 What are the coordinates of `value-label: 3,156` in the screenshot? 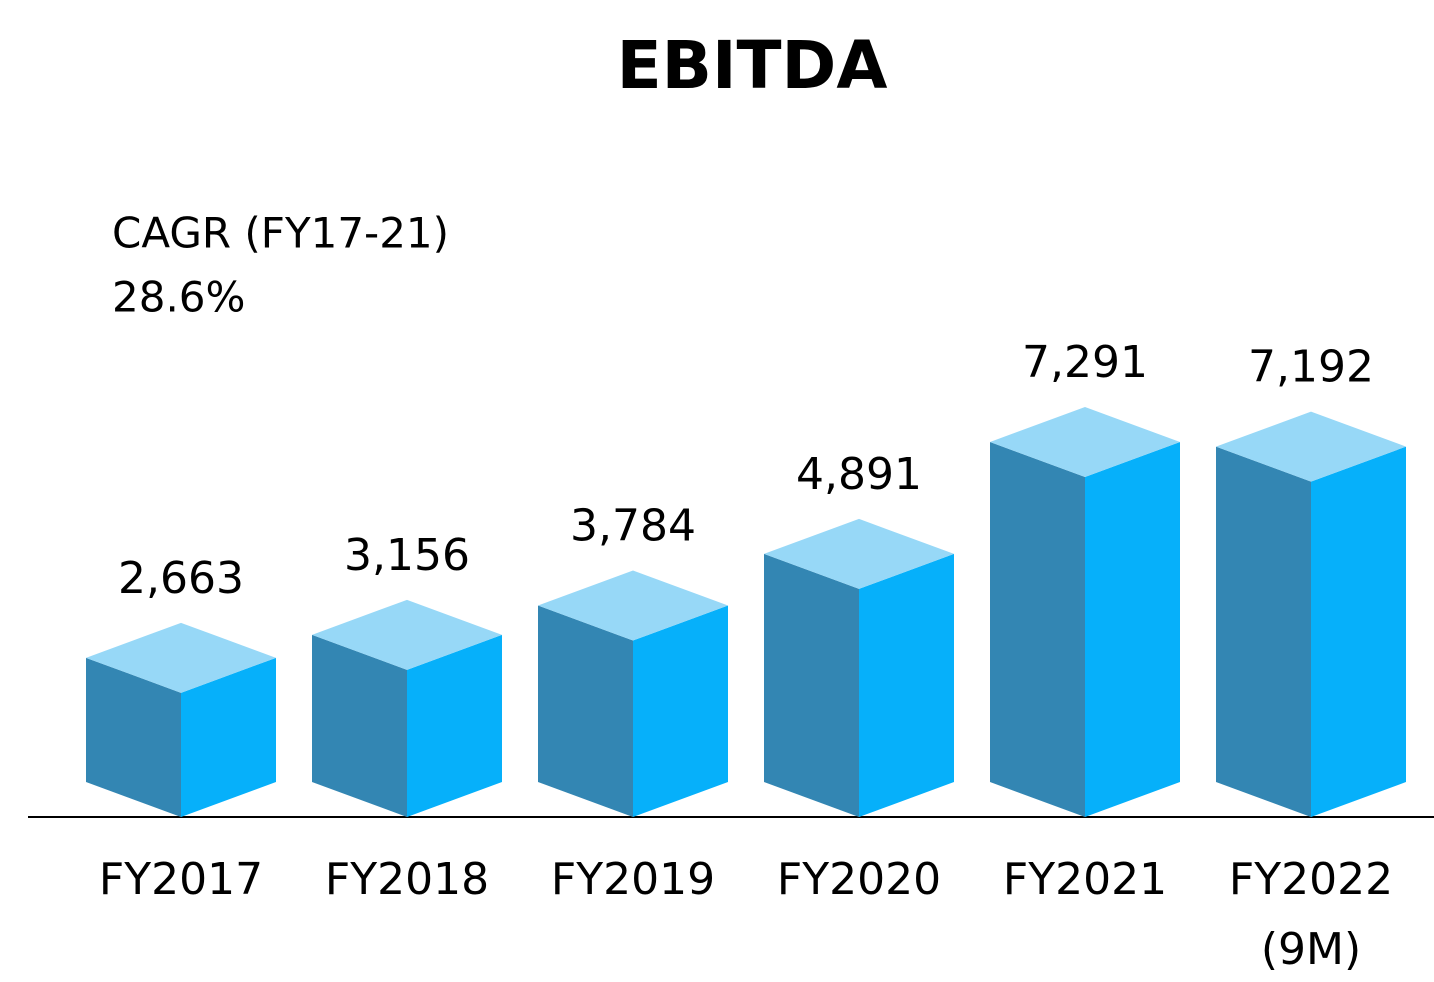 It's located at (407, 555).